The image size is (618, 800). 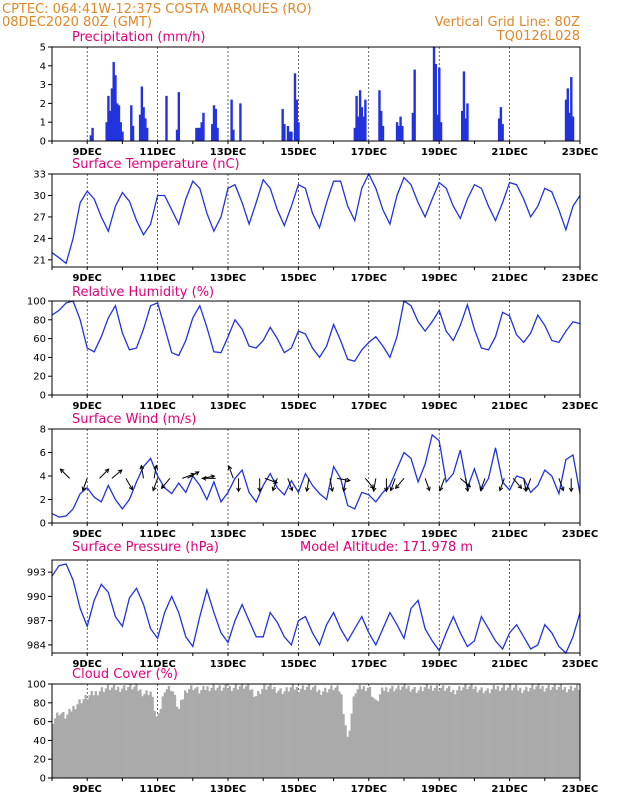 I want to click on wind-ytick-label: 0, so click(x=43, y=524).